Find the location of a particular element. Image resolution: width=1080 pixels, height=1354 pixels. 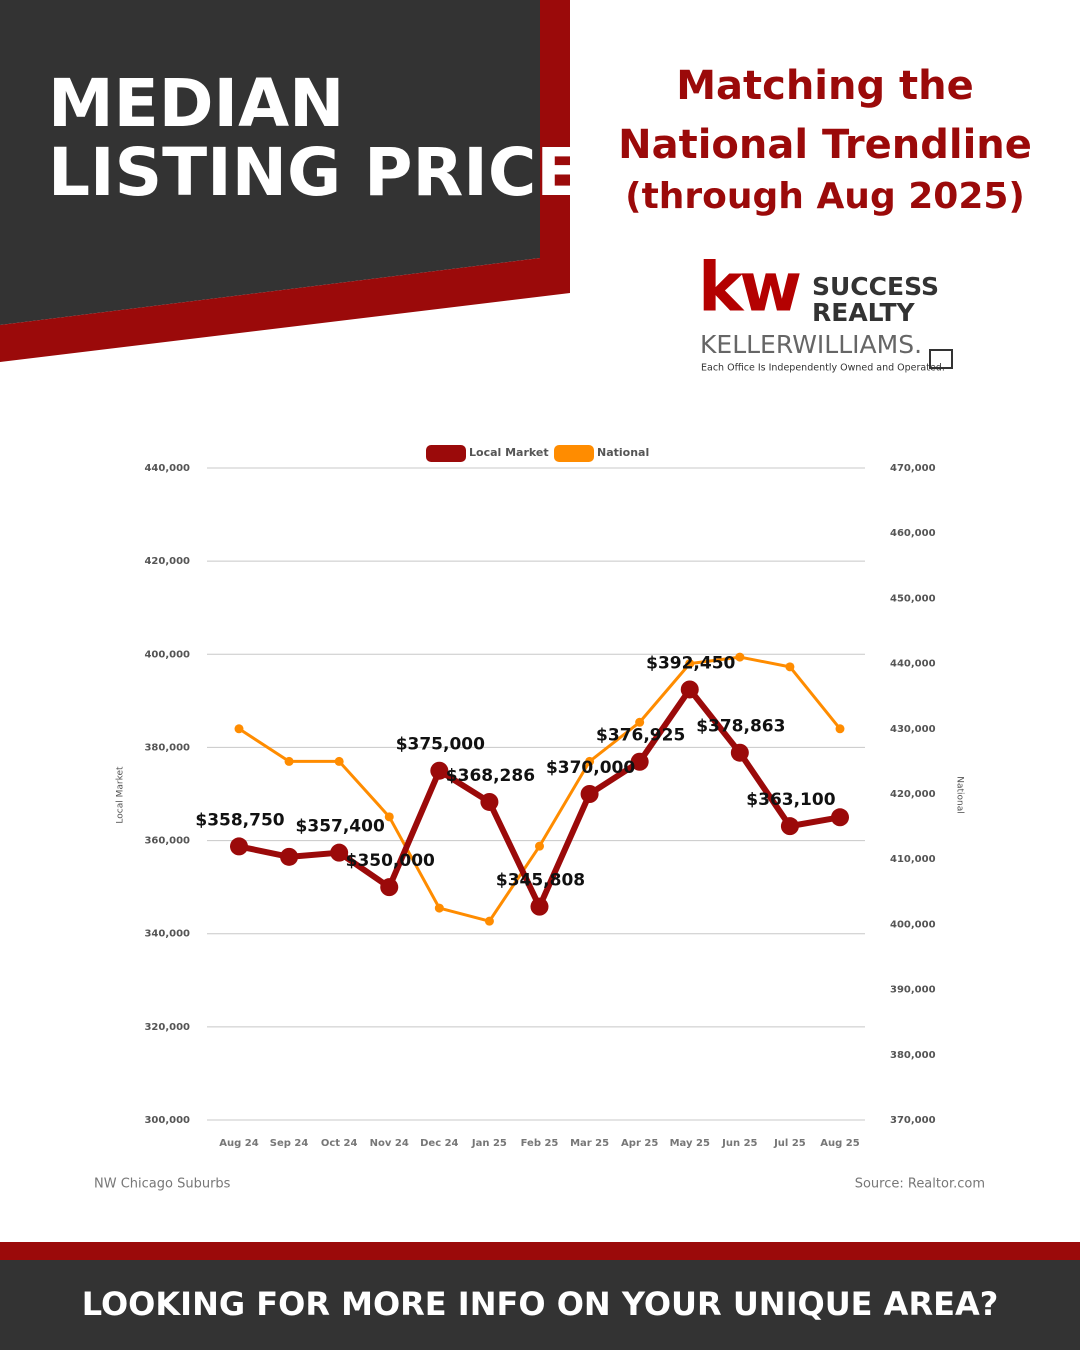

logo-company: KELLERWILLIAMS. is located at coordinates (811, 344).